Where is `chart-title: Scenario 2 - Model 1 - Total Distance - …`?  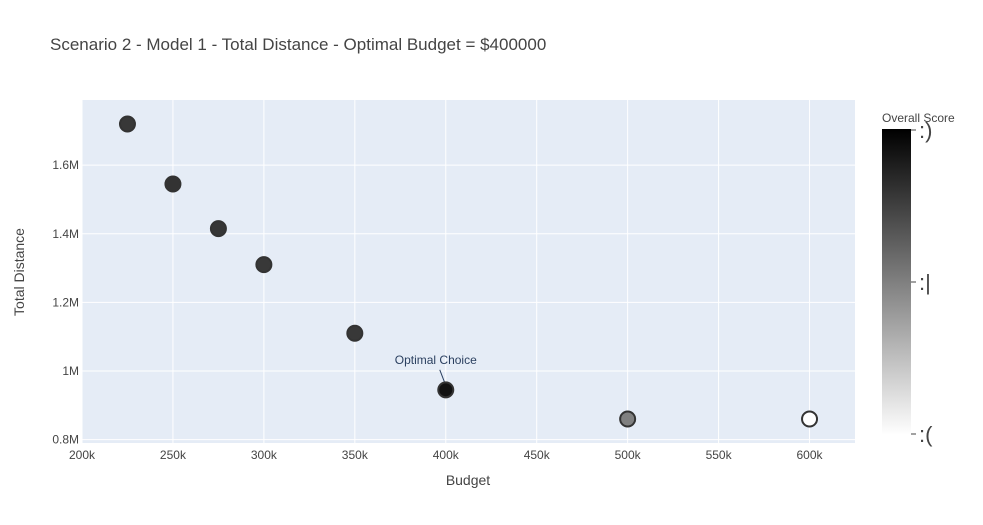 chart-title: Scenario 2 - Model 1 - Total Distance - … is located at coordinates (298, 44).